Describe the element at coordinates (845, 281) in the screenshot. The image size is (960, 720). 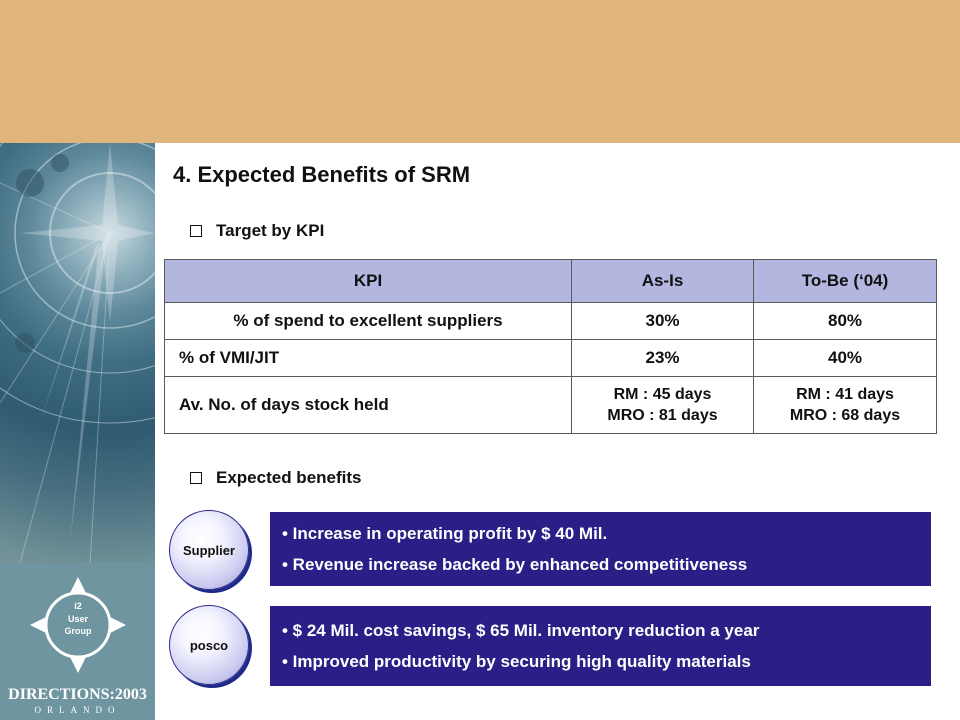
I see `column-header: To-Be (‘04)` at that location.